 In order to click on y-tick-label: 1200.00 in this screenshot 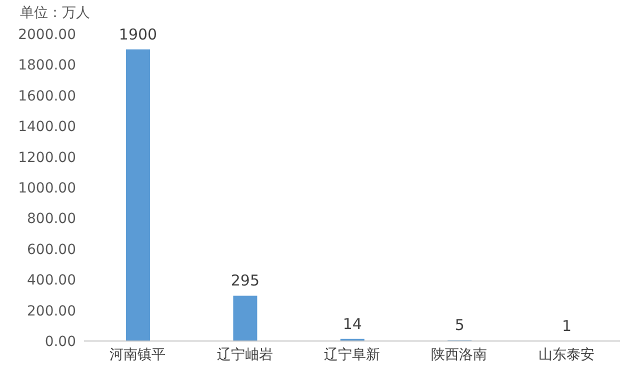, I will do `click(47, 158)`.